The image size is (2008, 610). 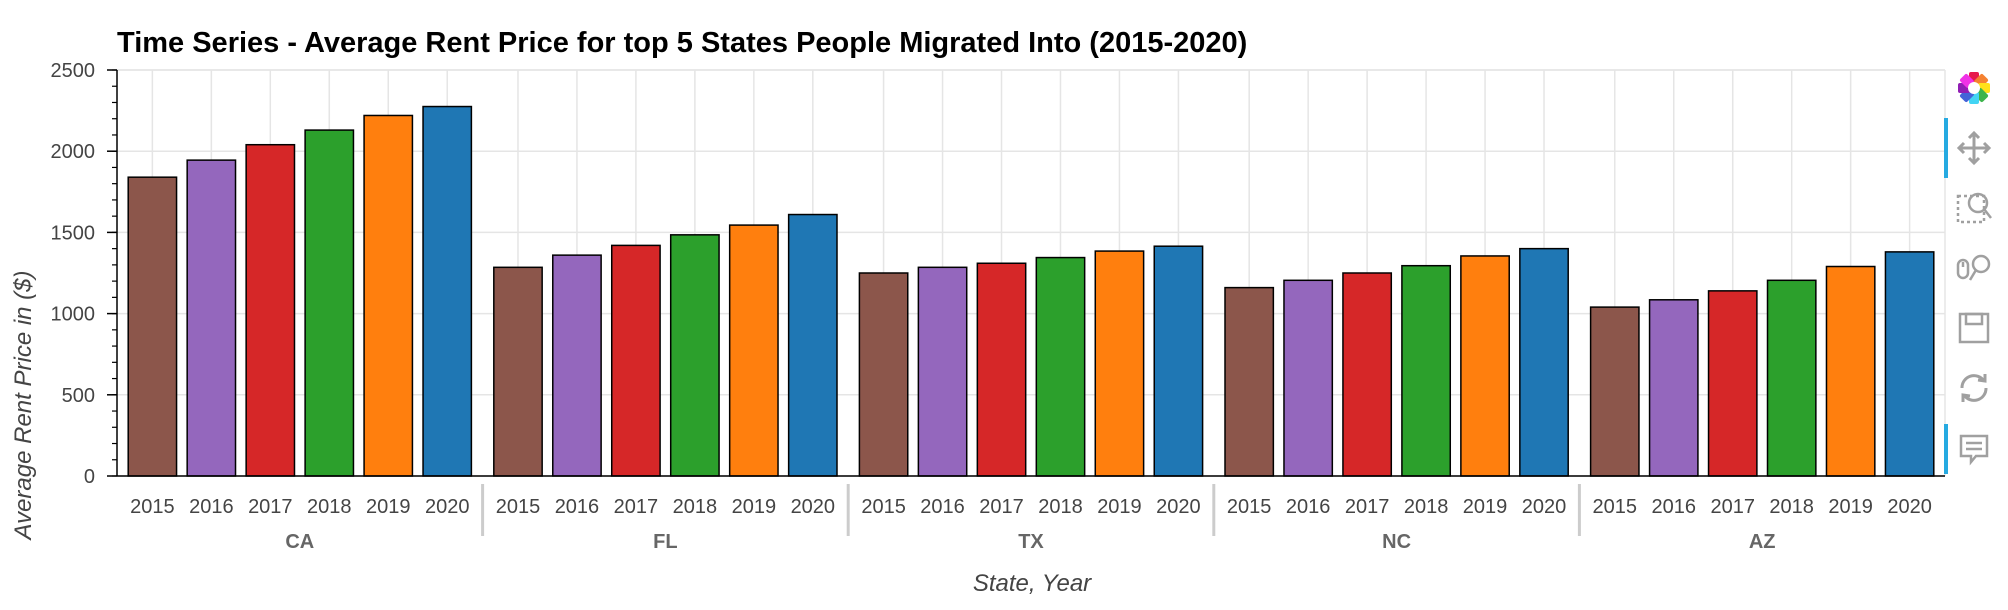 I want to click on reset-icon, so click(x=1974, y=388).